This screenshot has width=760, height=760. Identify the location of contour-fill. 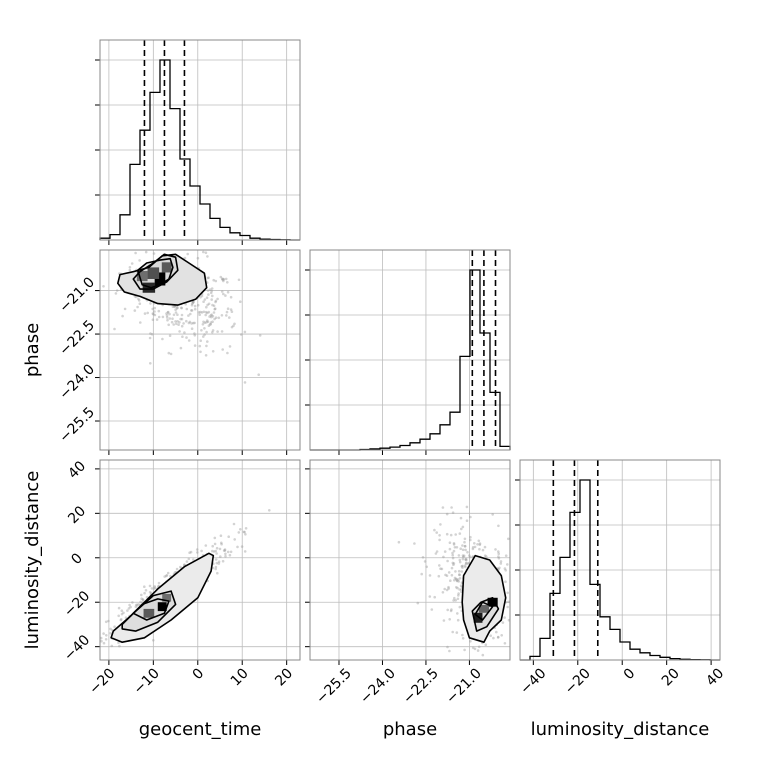
(484, 599).